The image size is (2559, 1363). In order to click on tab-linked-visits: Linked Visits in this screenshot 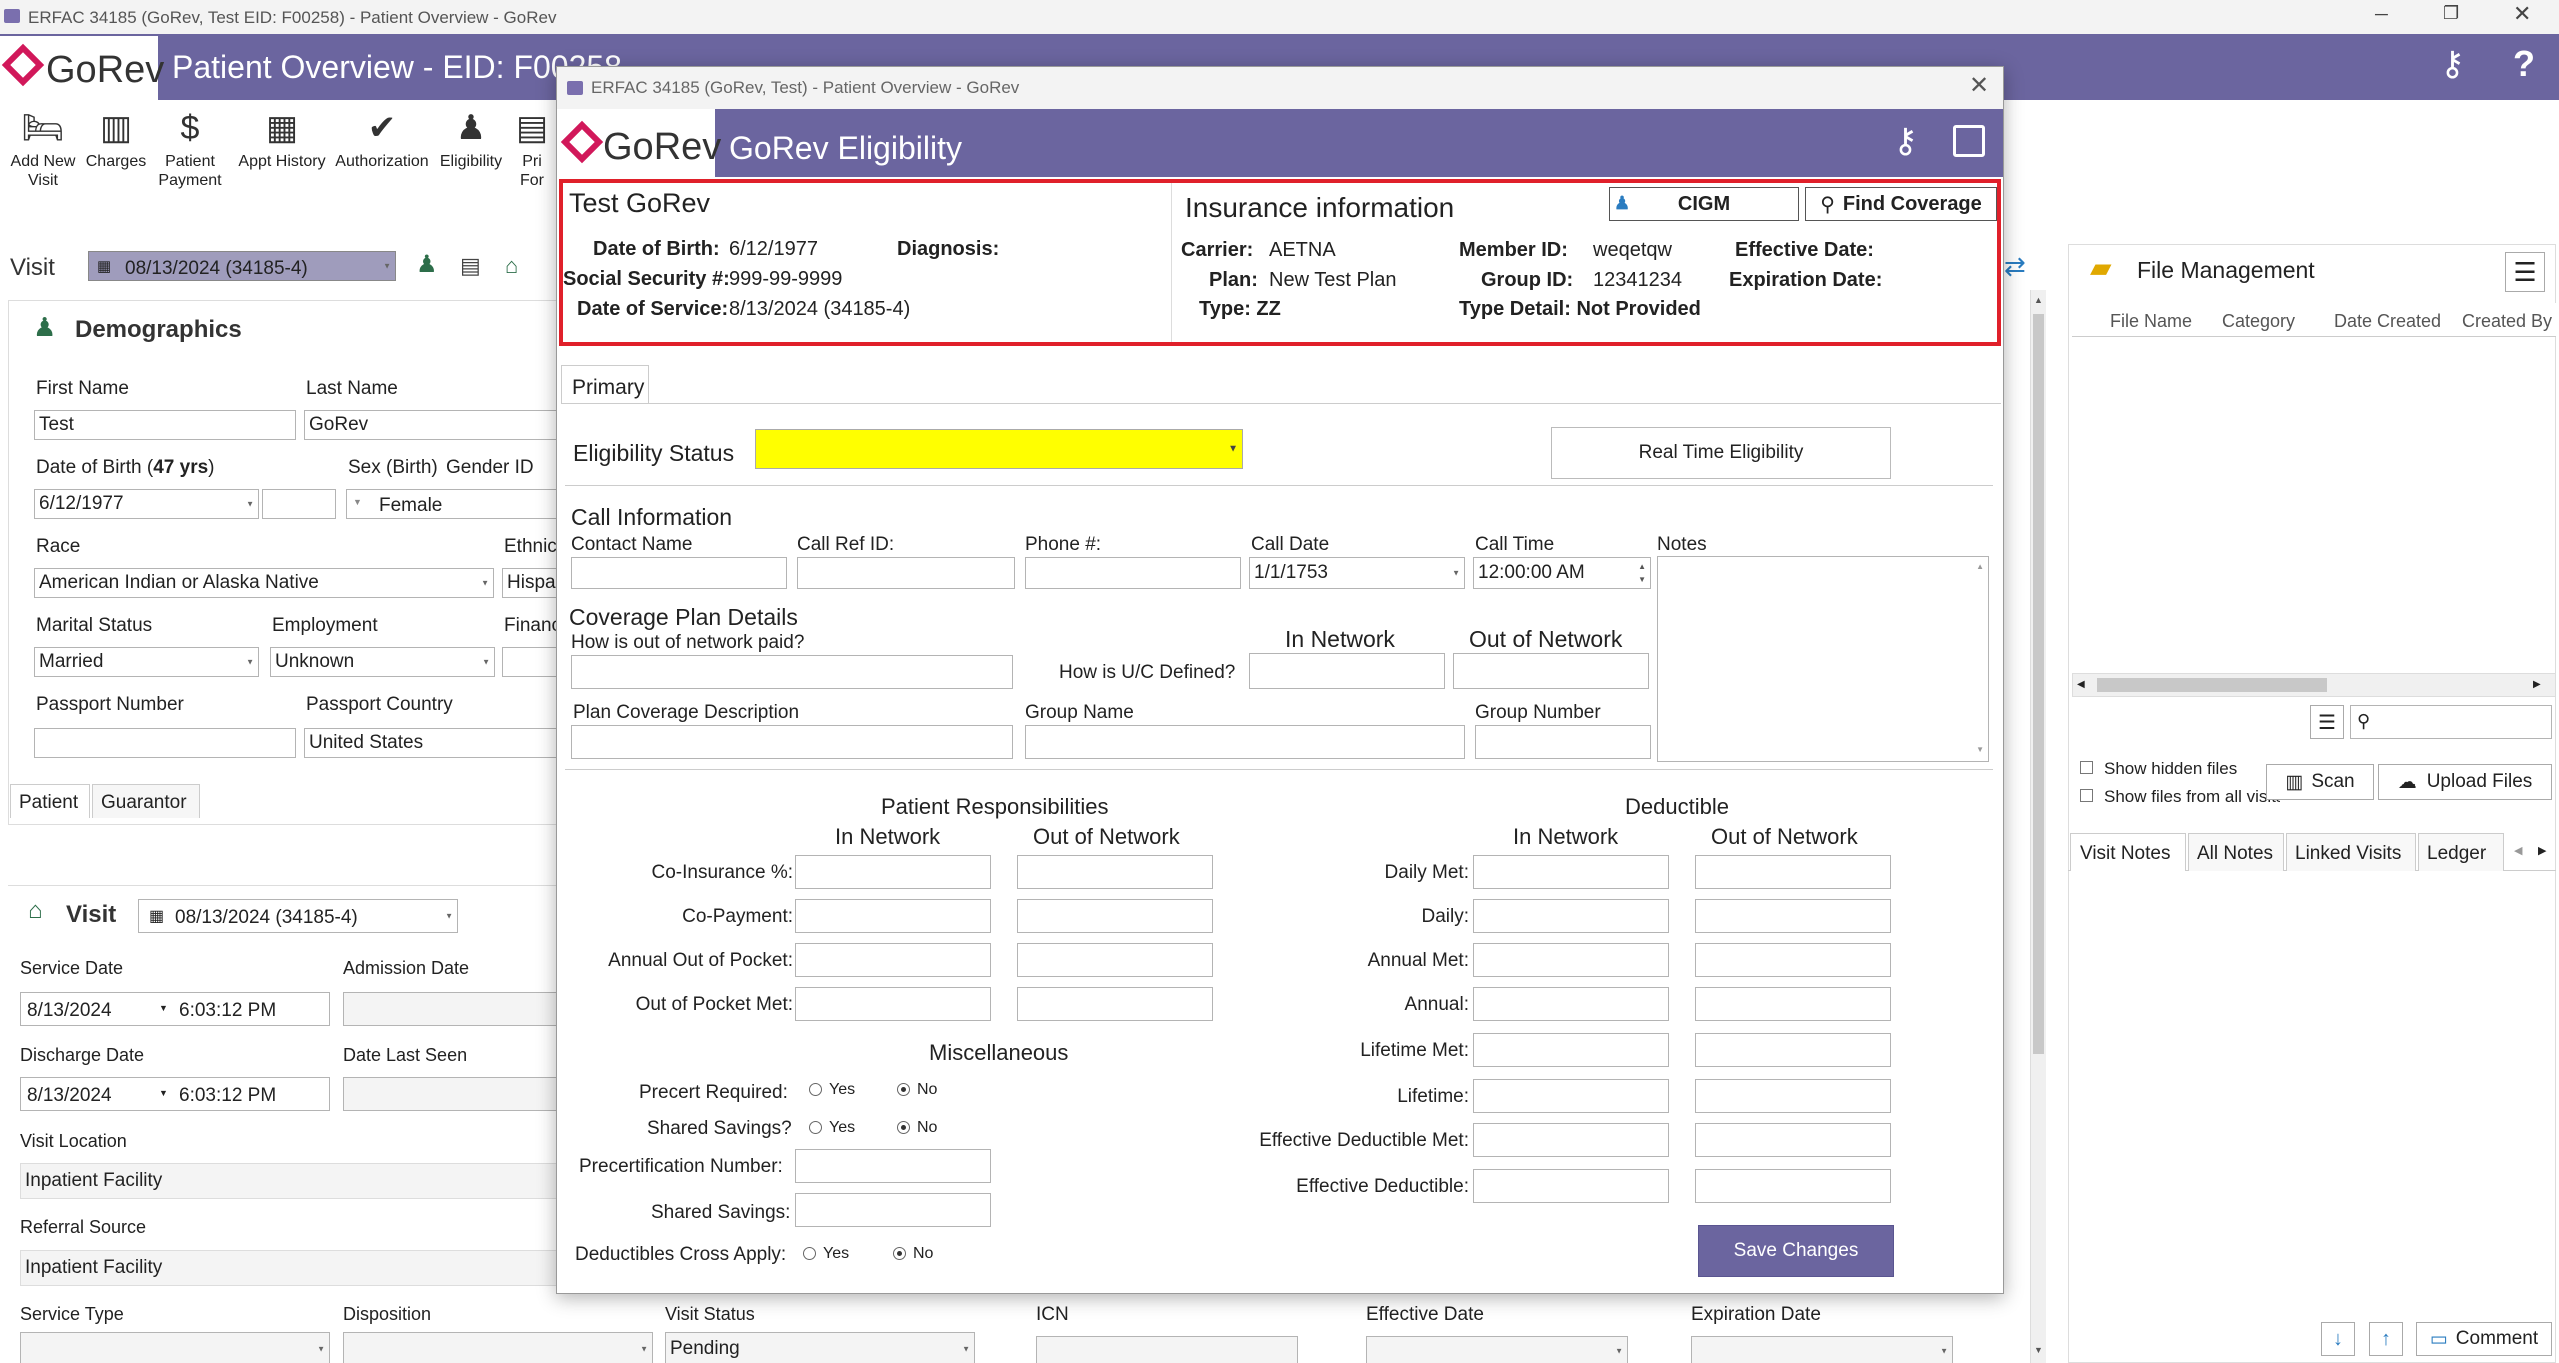, I will do `click(2351, 852)`.